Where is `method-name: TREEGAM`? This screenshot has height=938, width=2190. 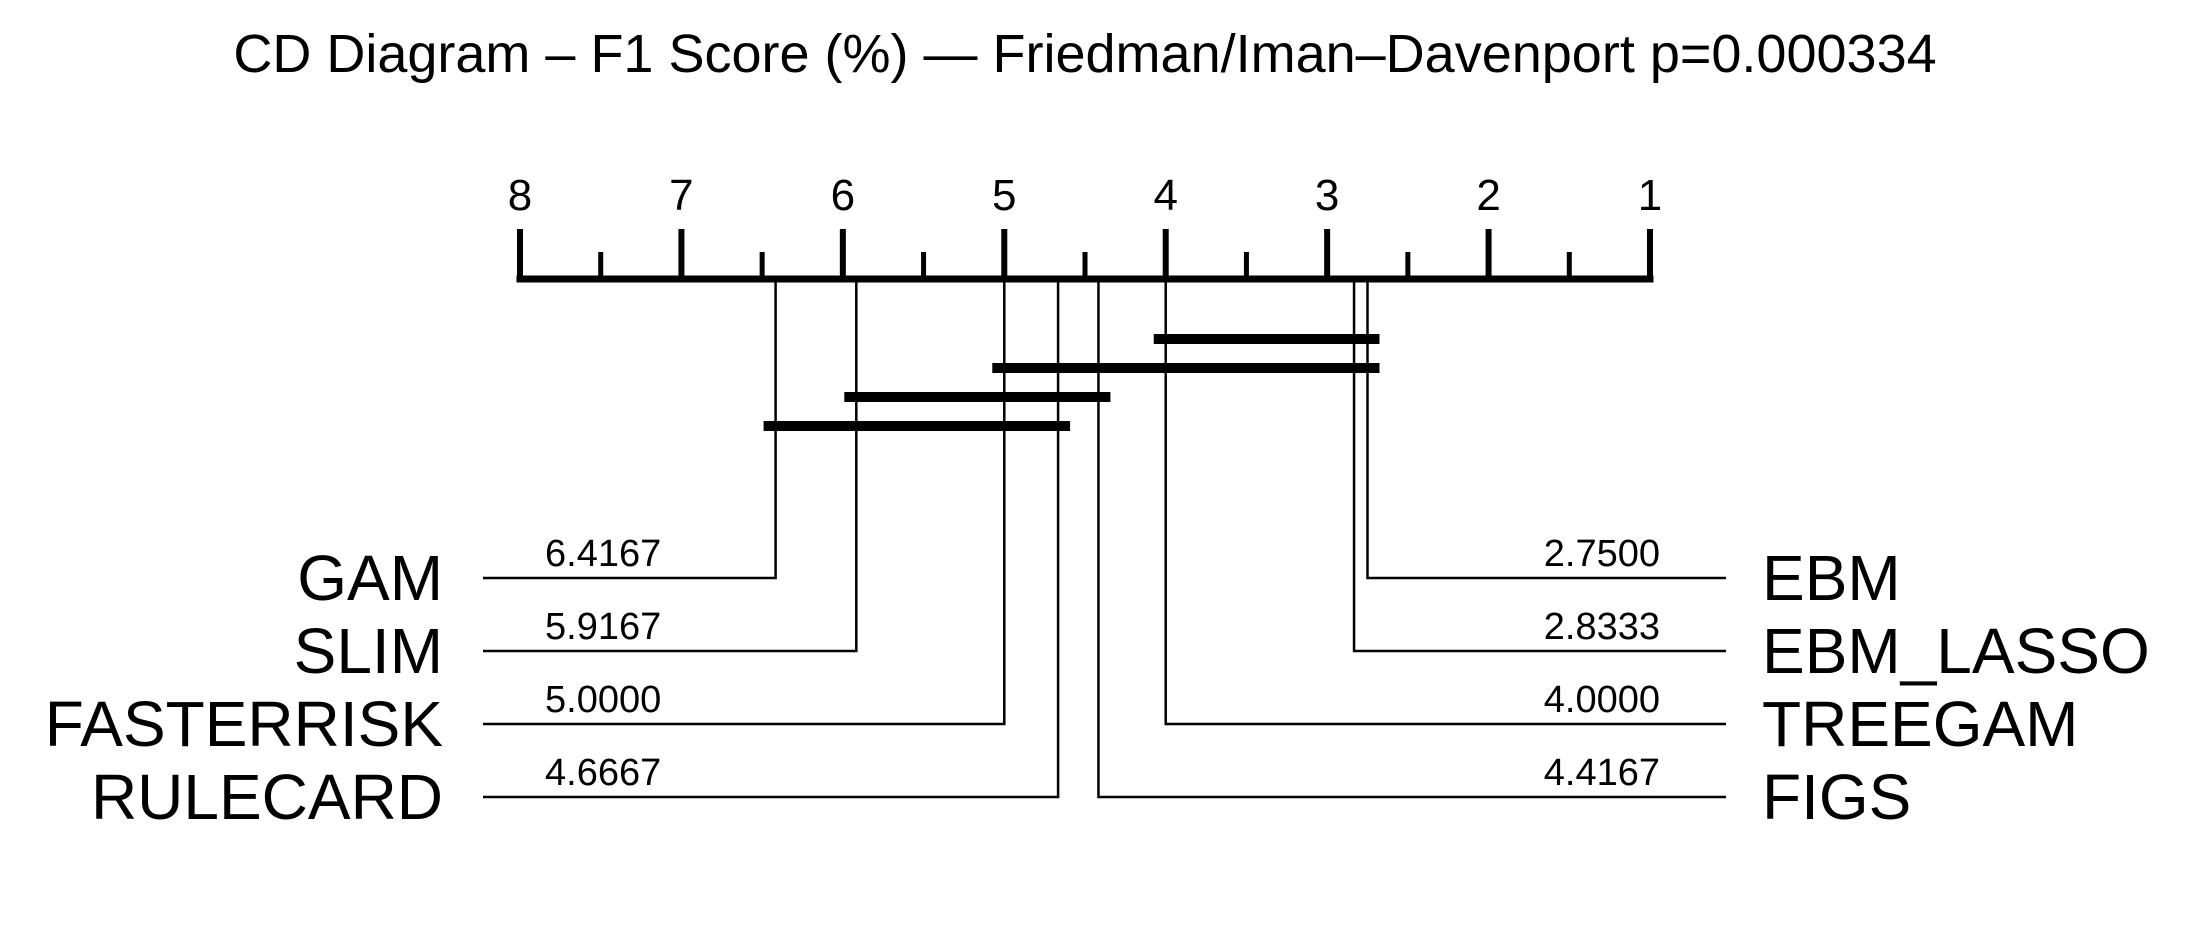
method-name: TREEGAM is located at coordinates (1920, 724).